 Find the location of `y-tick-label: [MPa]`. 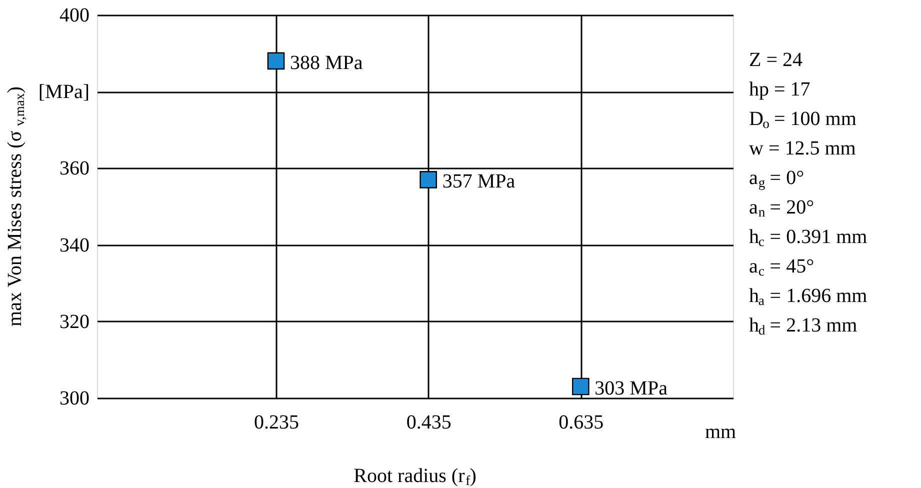

y-tick-label: [MPa] is located at coordinates (64, 92).